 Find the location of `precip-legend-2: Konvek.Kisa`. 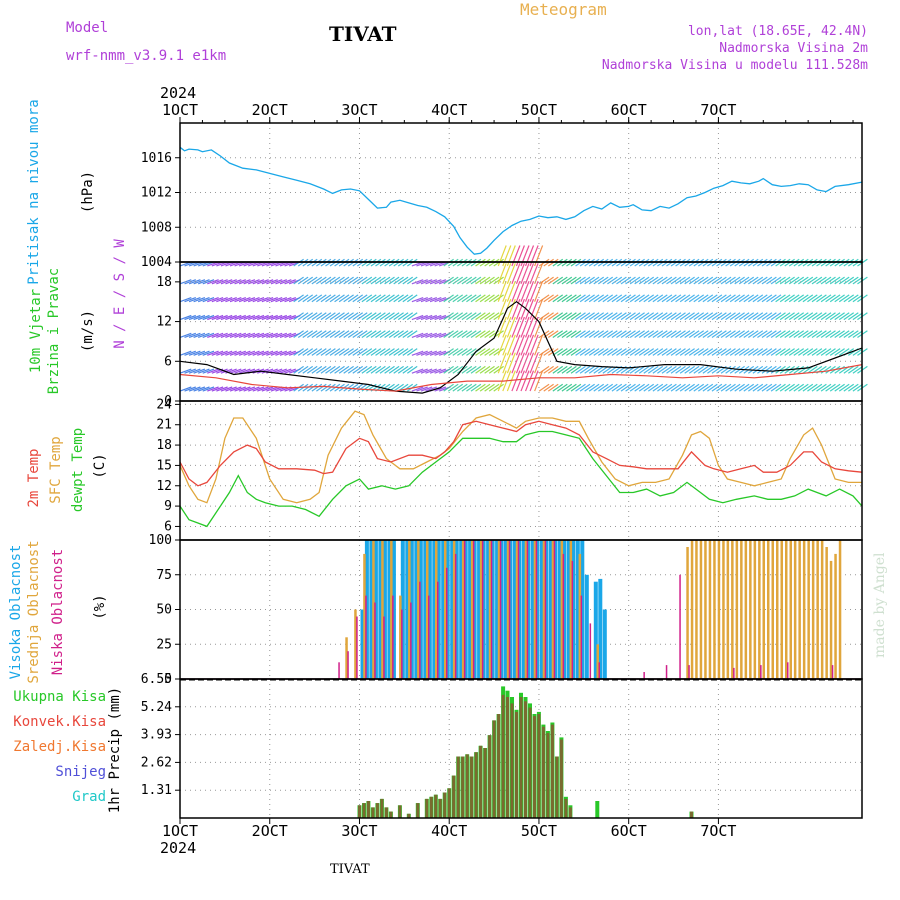

precip-legend-2: Konvek.Kisa is located at coordinates (59, 722).